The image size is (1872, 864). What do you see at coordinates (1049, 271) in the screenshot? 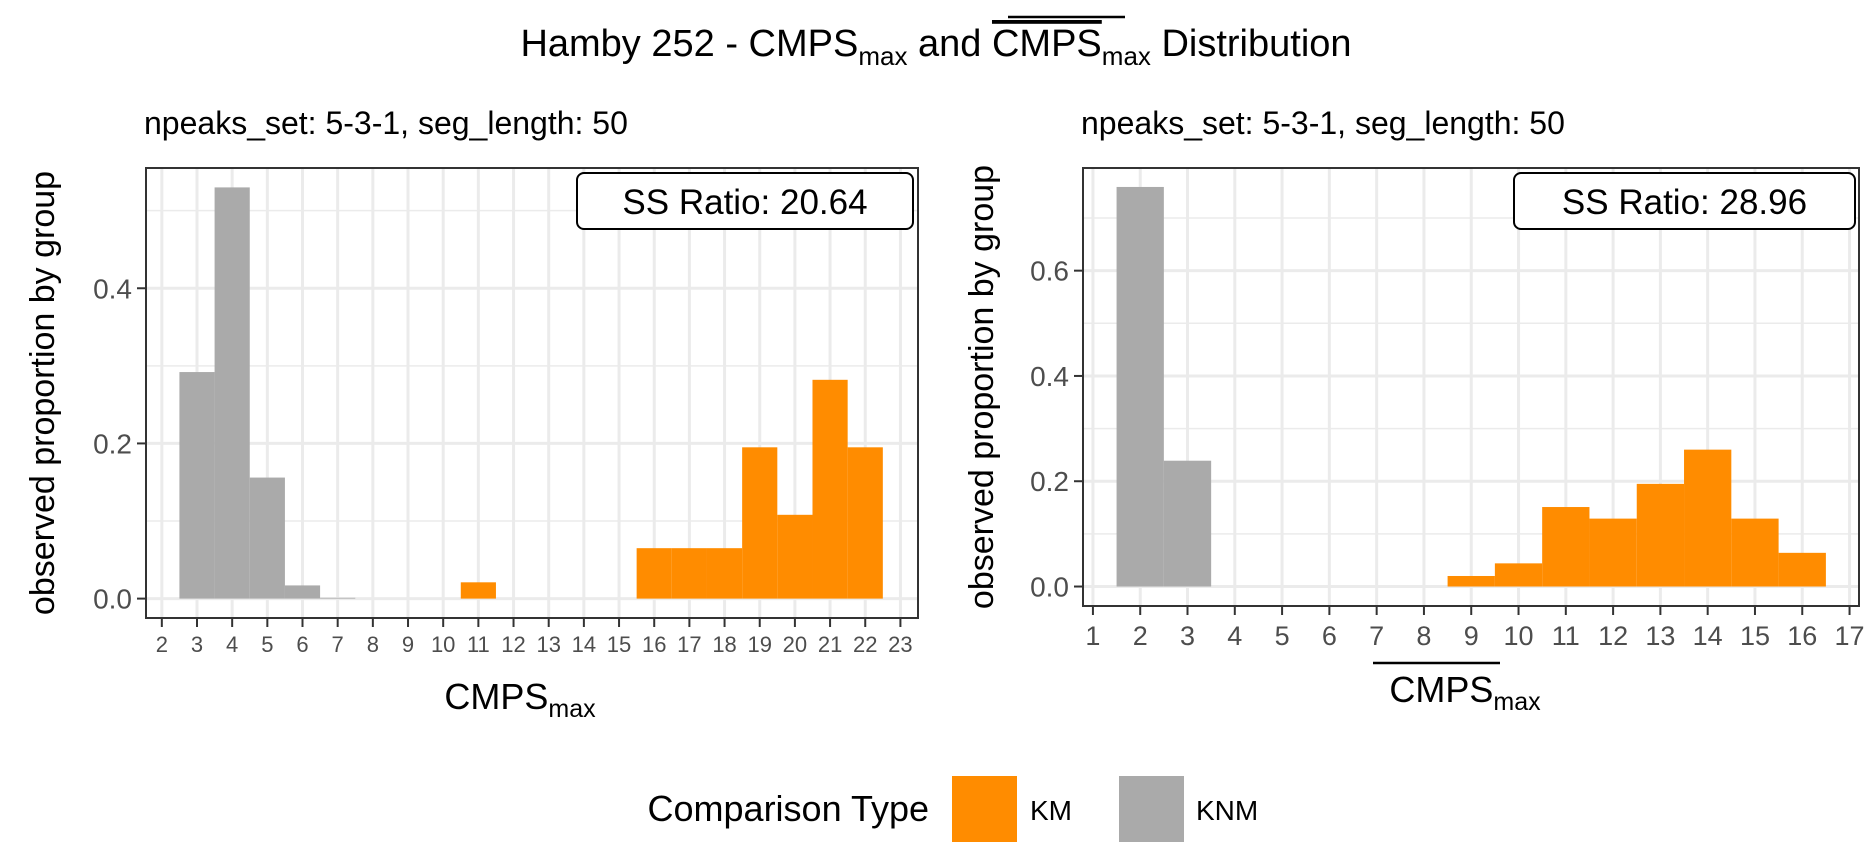
I see `y-tick-label: 0.6` at bounding box center [1049, 271].